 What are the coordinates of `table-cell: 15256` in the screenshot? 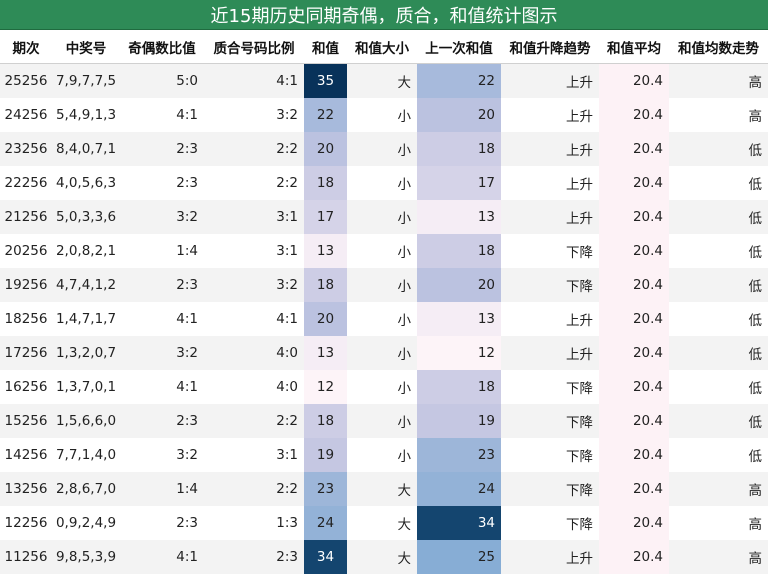 It's located at (26, 421).